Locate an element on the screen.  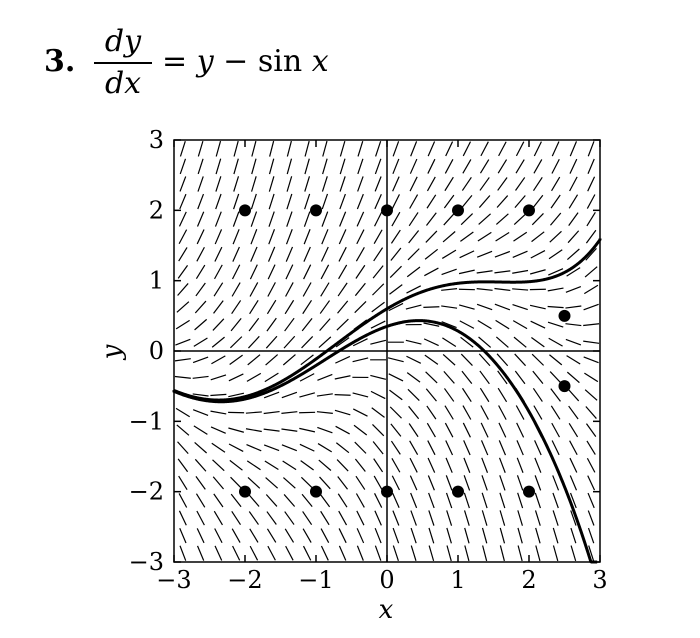
x-axis-label: x is located at coordinates (386, 610).